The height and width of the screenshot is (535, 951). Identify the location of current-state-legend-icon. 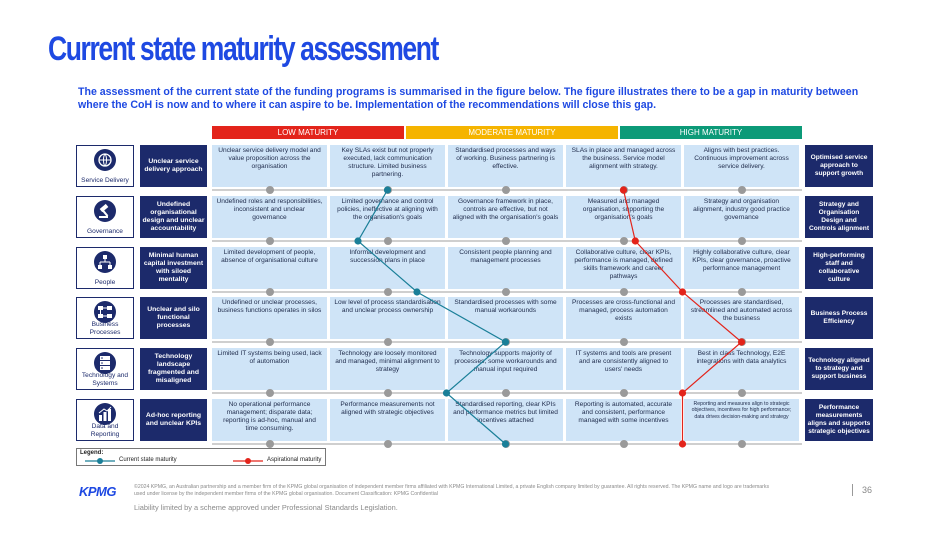
(100, 461).